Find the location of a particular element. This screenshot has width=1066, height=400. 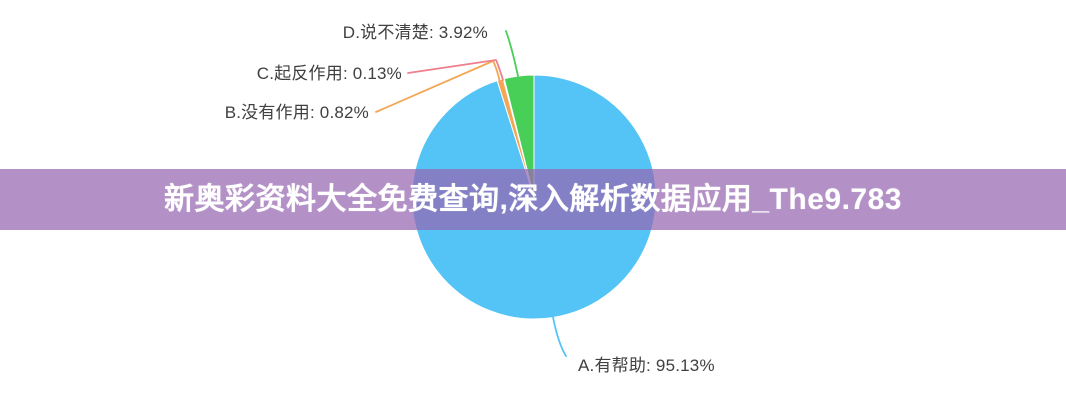

label-lines is located at coordinates (471, 193).